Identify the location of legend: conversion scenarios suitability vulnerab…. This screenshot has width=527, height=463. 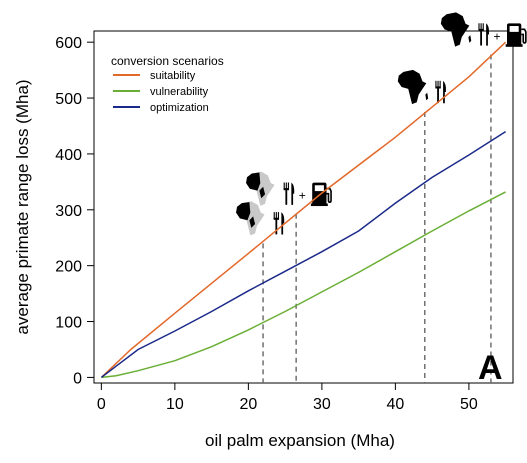
(167, 84).